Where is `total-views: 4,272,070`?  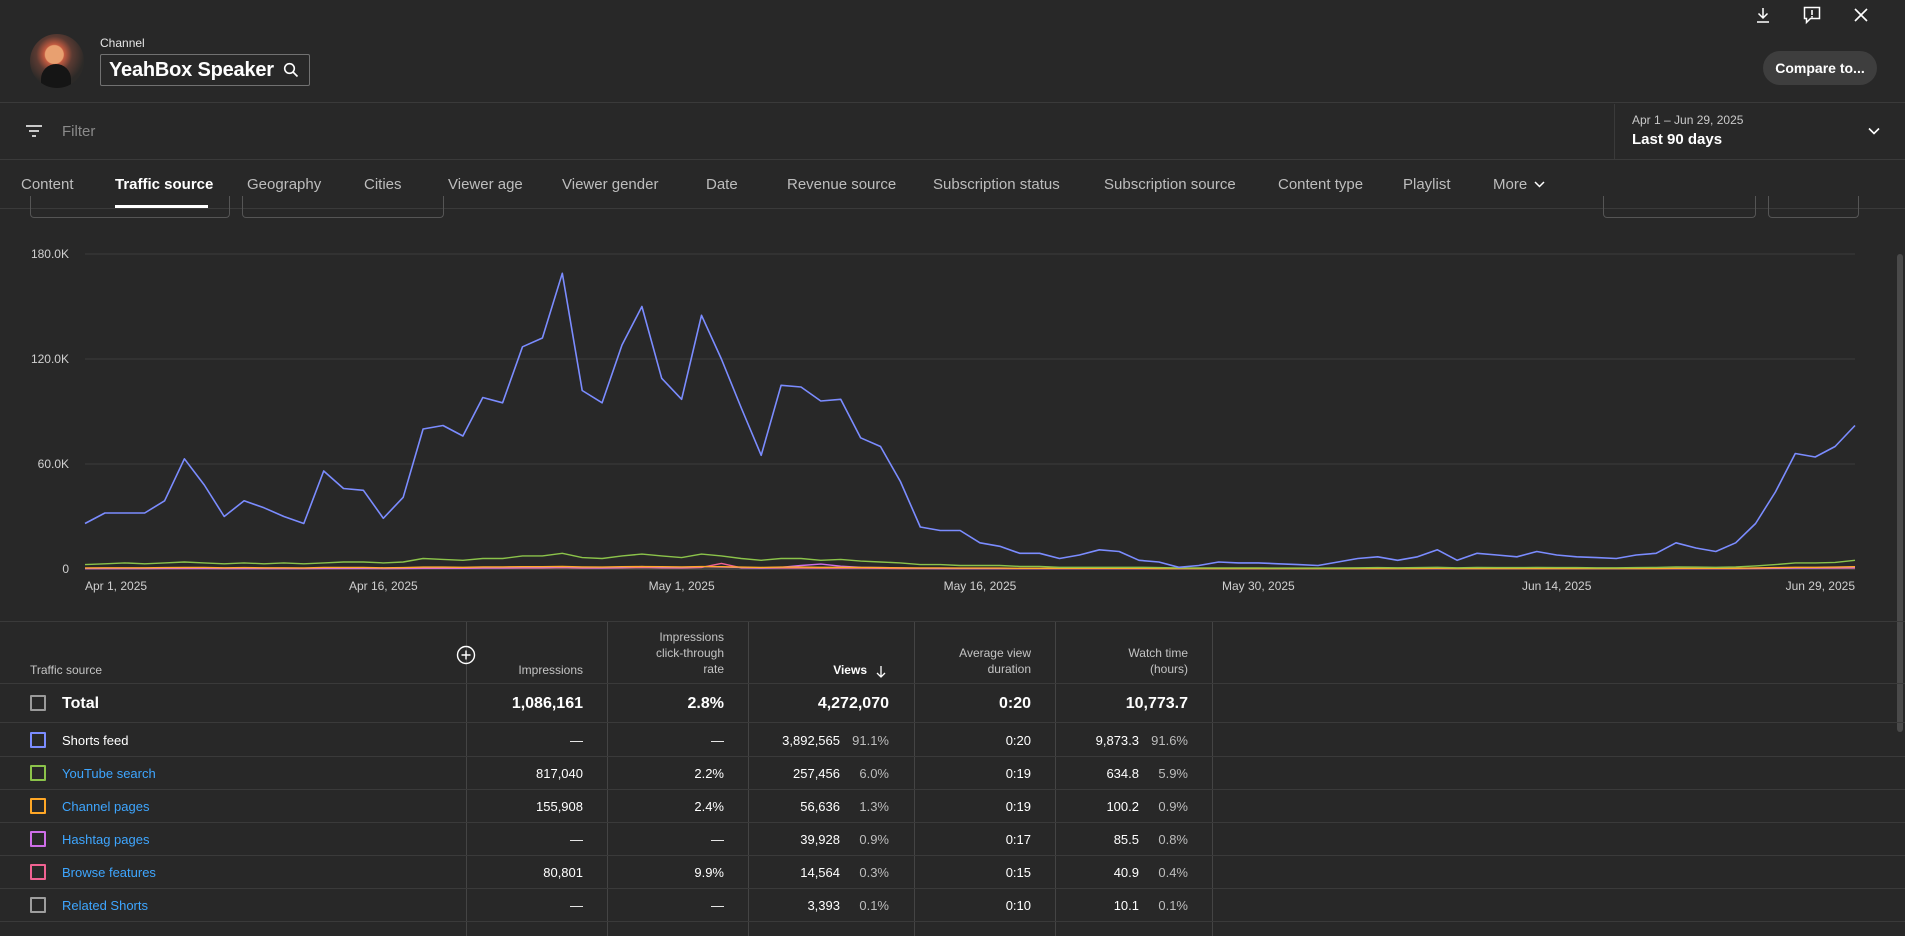
total-views: 4,272,070 is located at coordinates (853, 703).